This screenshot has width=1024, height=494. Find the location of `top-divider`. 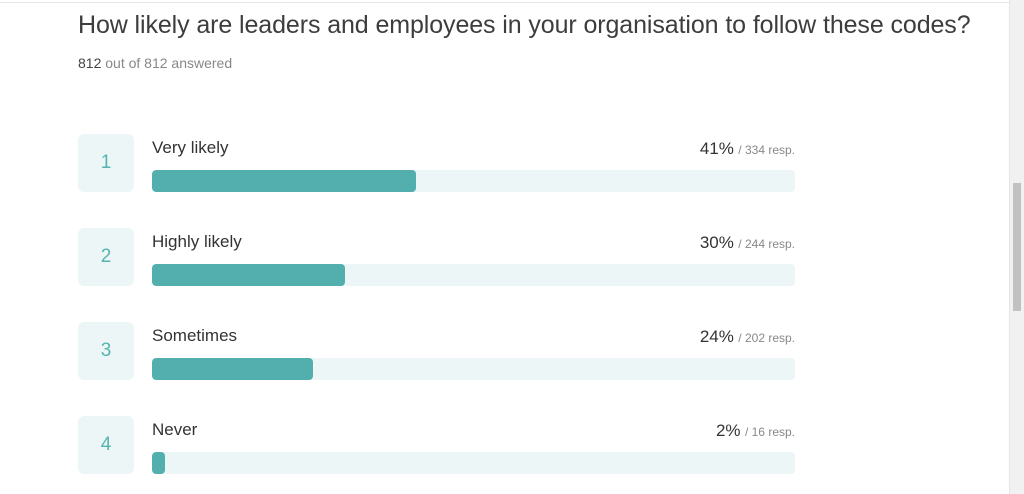

top-divider is located at coordinates (505, 2).